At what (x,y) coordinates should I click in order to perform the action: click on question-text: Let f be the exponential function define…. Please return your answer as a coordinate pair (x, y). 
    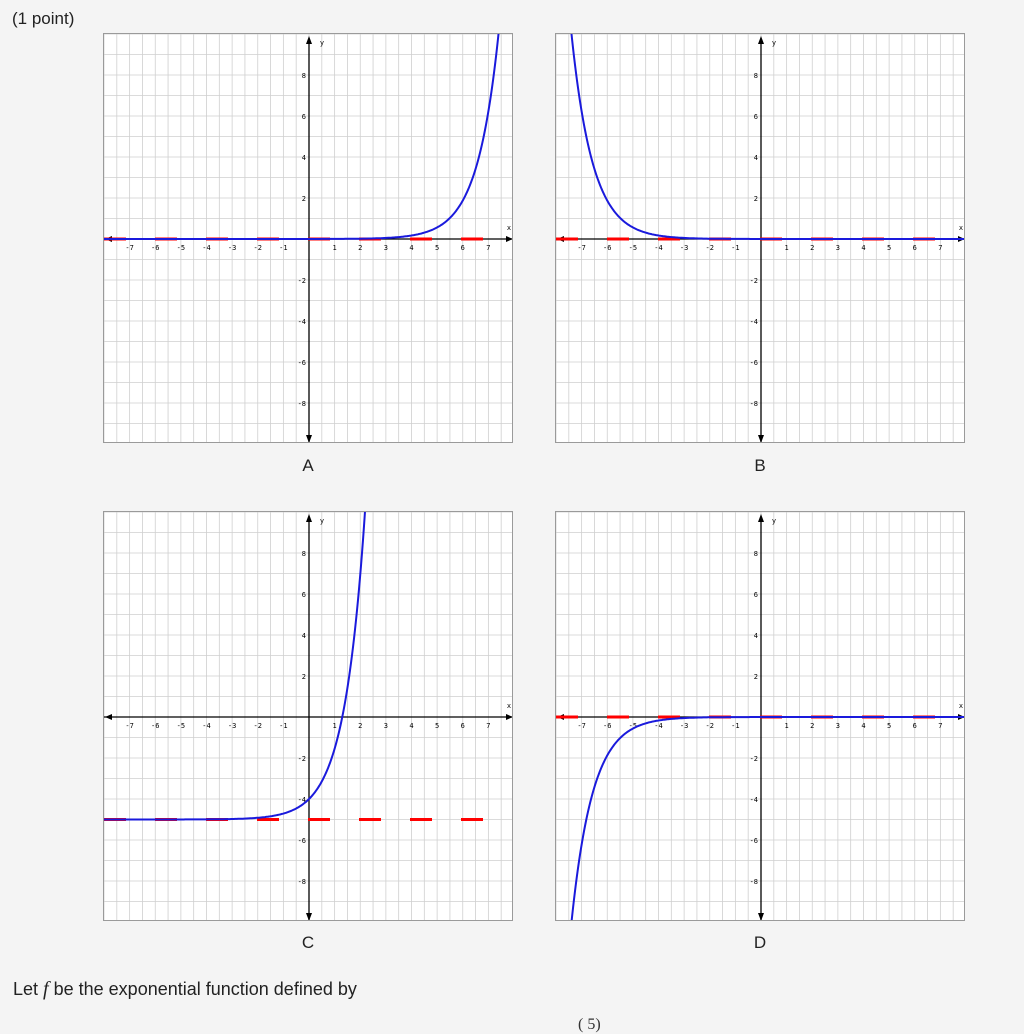
    Looking at the image, I should click on (185, 989).